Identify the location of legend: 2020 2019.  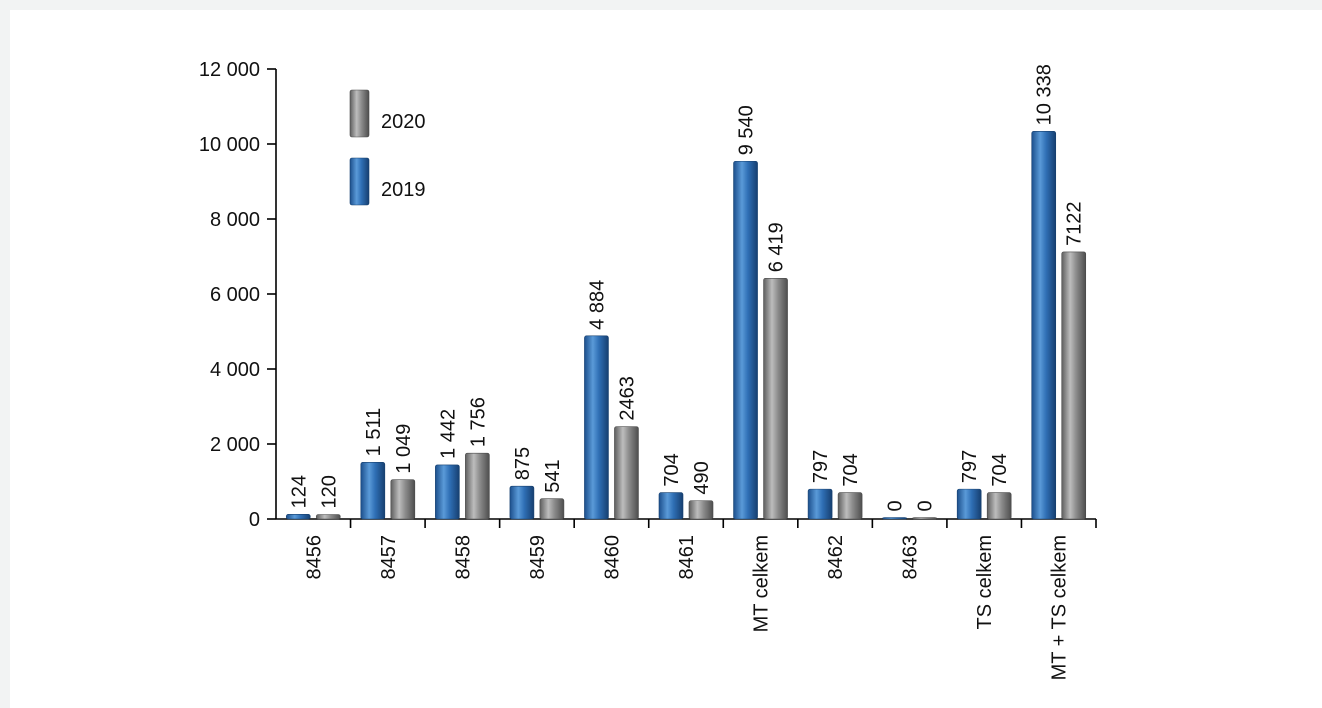
(387, 147).